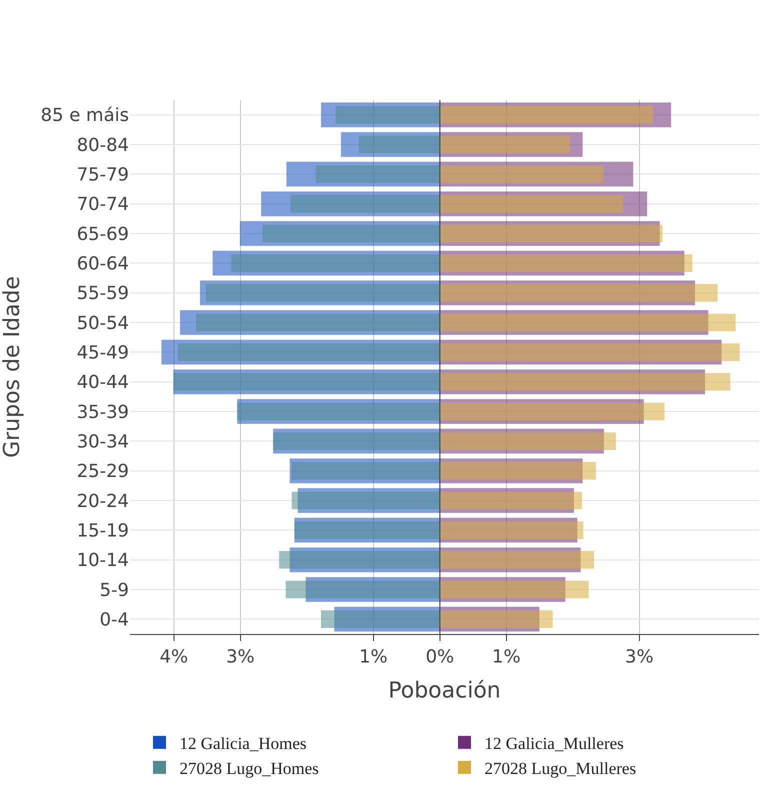  Describe the element at coordinates (102, 175) in the screenshot. I see `y-tick-label: 75-79` at that location.